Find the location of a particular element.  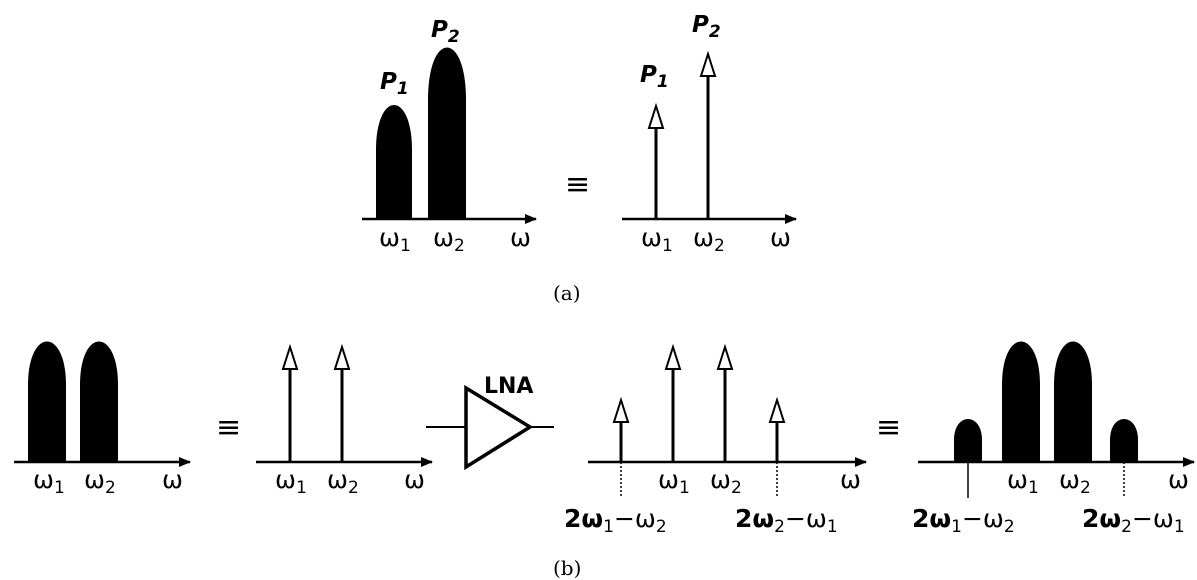

lna-label: LNA is located at coordinates (508, 386).